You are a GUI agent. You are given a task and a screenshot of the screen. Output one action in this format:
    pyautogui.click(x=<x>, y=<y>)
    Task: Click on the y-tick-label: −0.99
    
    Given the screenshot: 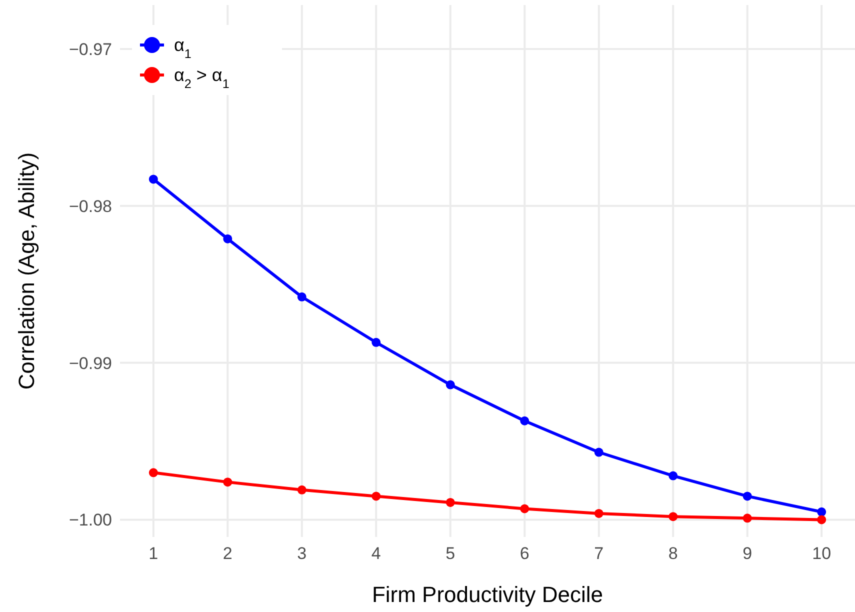 What is the action you would take?
    pyautogui.click(x=90, y=363)
    